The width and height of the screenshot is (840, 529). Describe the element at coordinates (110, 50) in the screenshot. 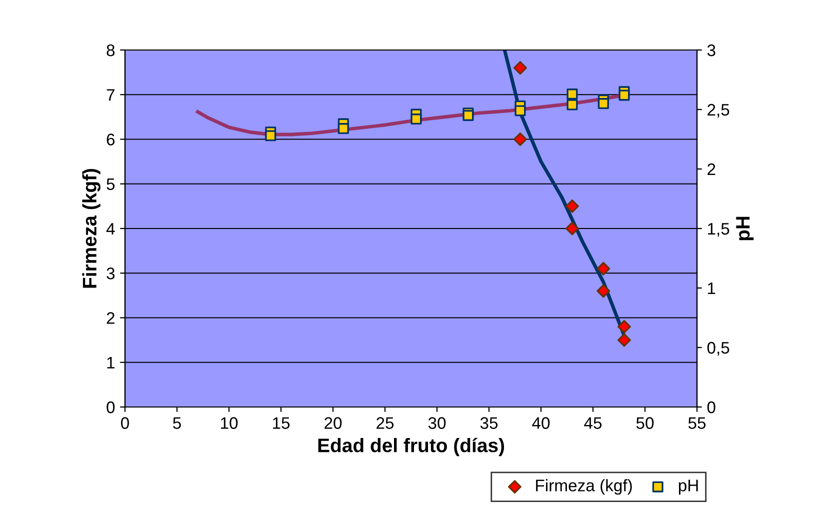

I see `y-tick-label: 8` at that location.